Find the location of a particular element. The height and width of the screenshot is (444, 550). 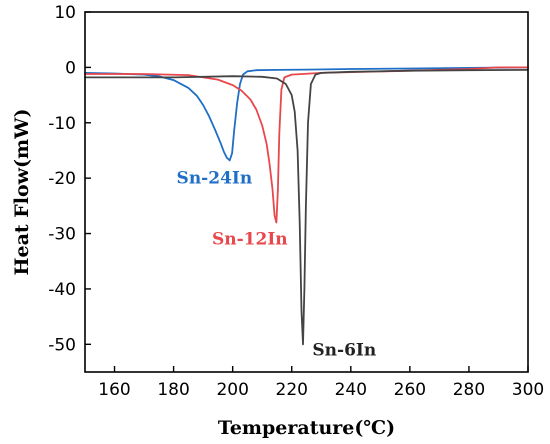

y-tick-label: -30 is located at coordinates (62, 235).